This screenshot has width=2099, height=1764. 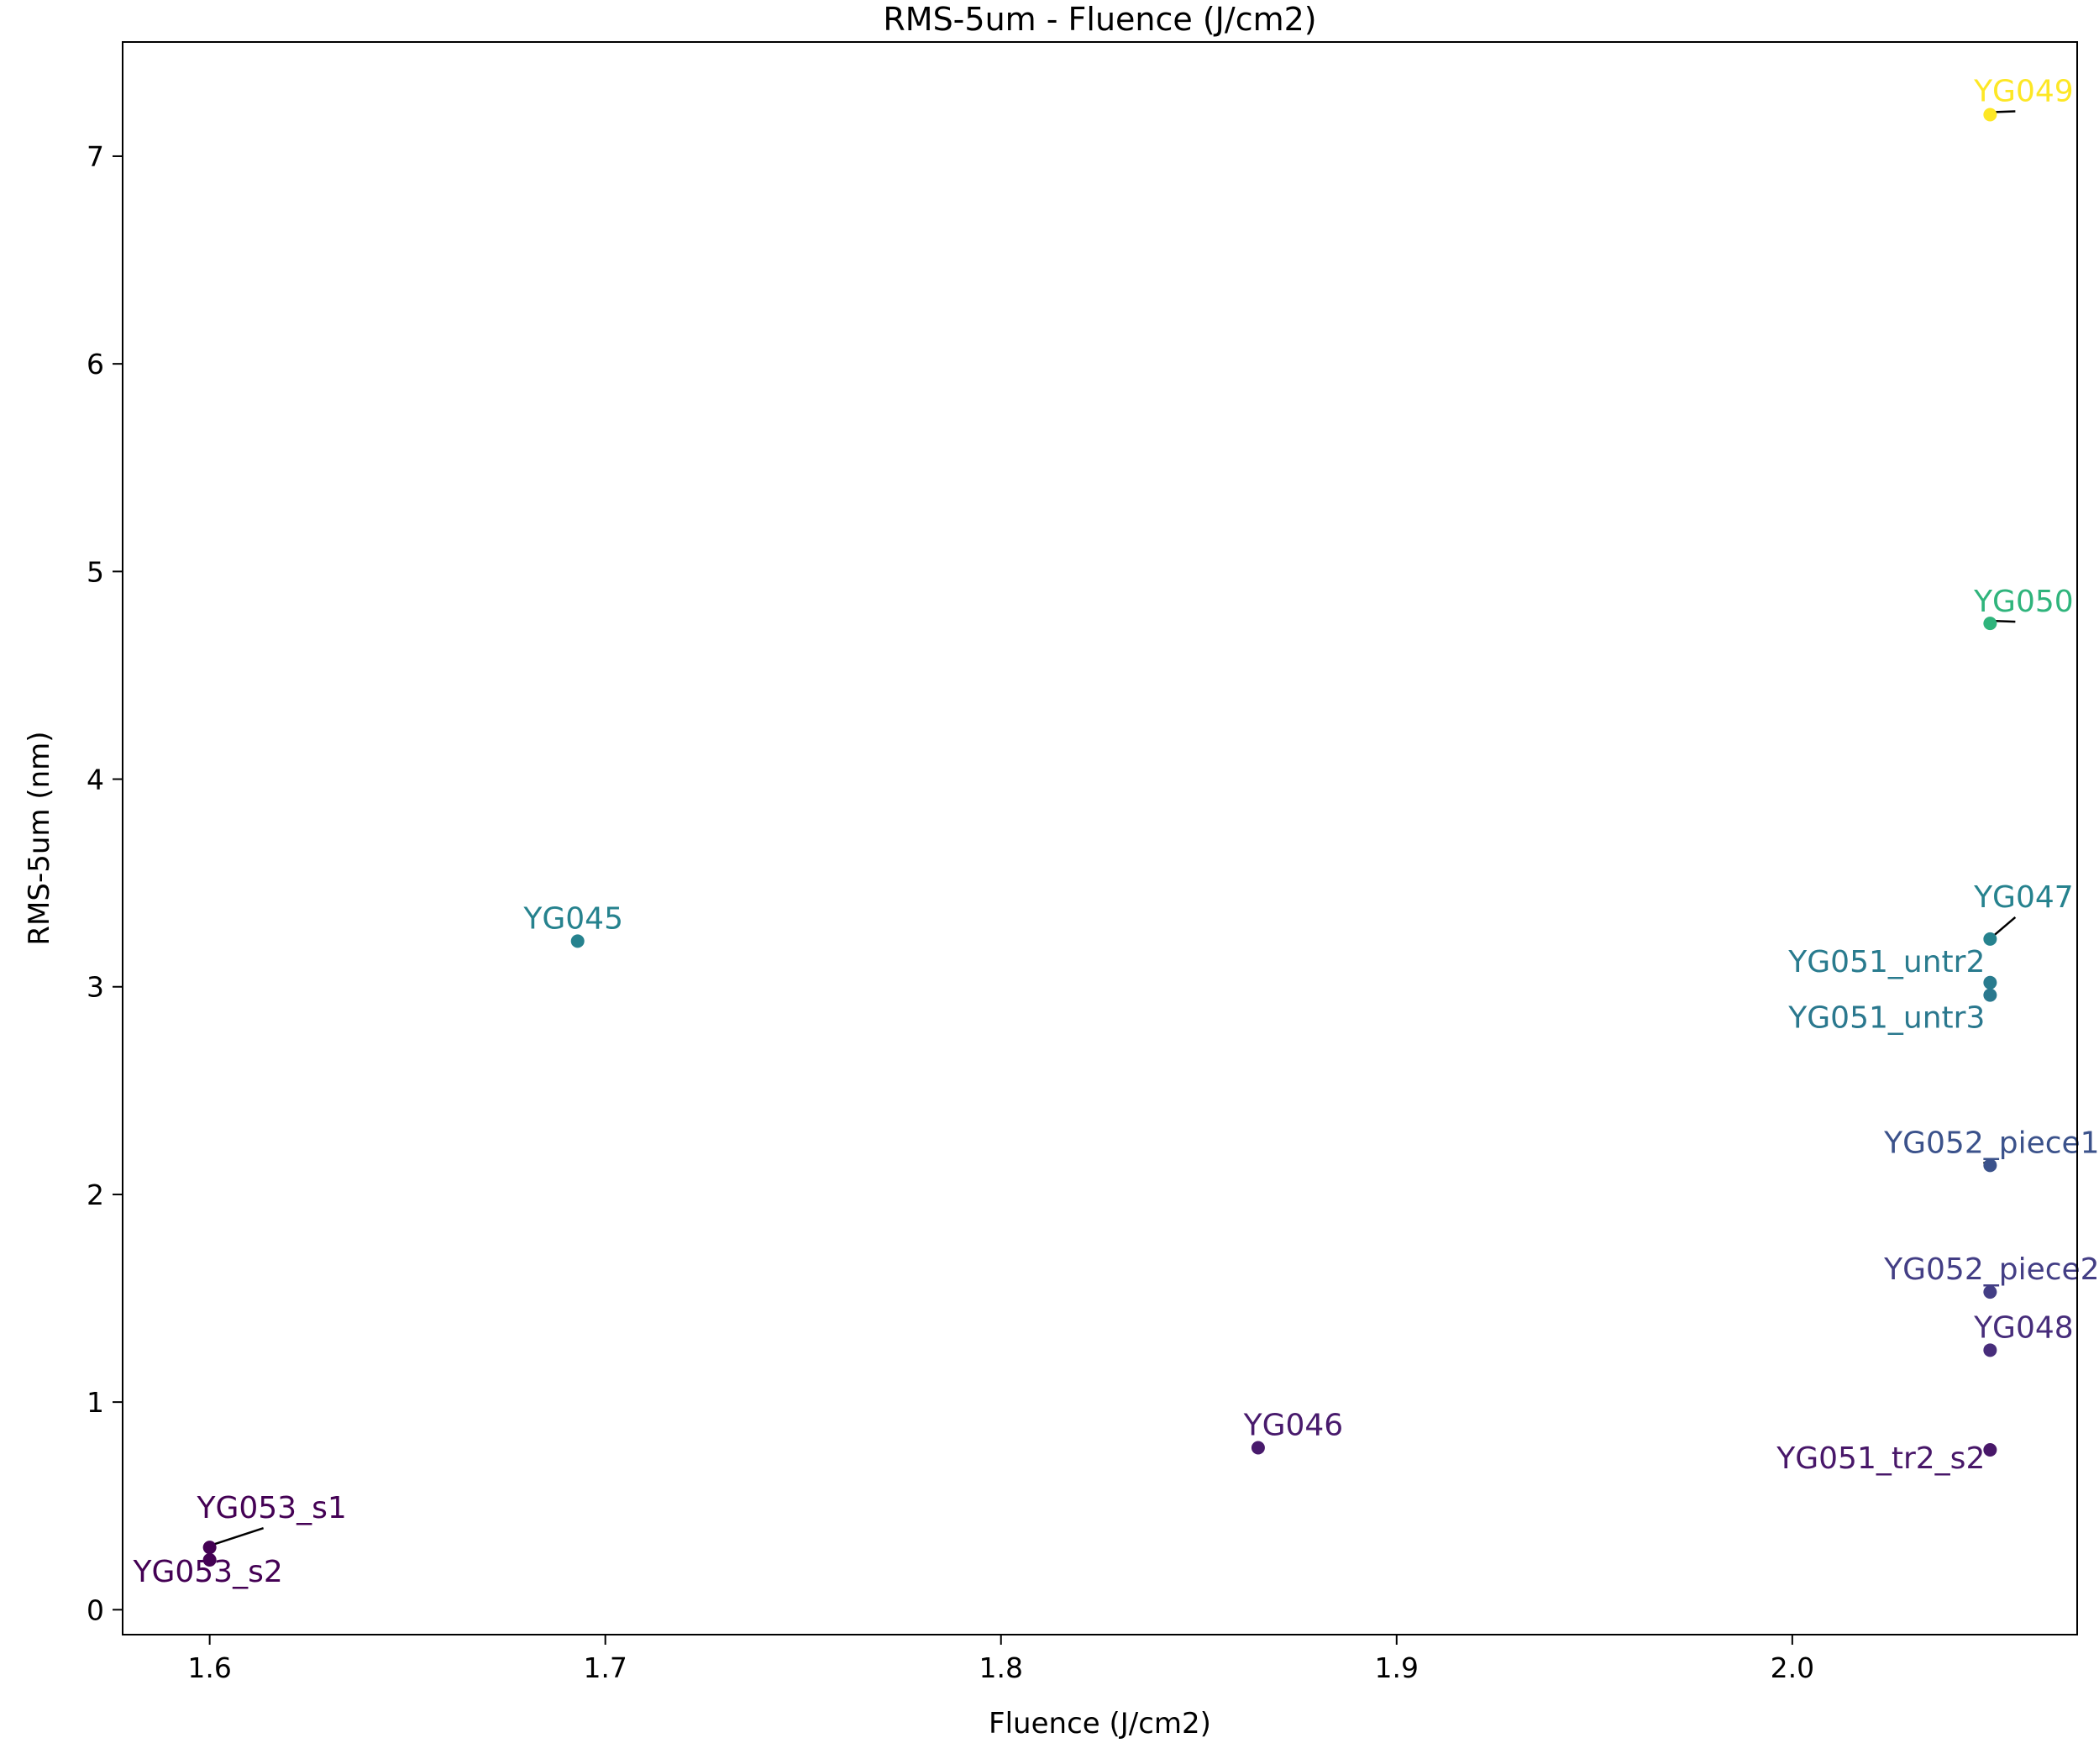 What do you see at coordinates (1000, 1667) in the screenshot?
I see `x-tick-label: 1.8` at bounding box center [1000, 1667].